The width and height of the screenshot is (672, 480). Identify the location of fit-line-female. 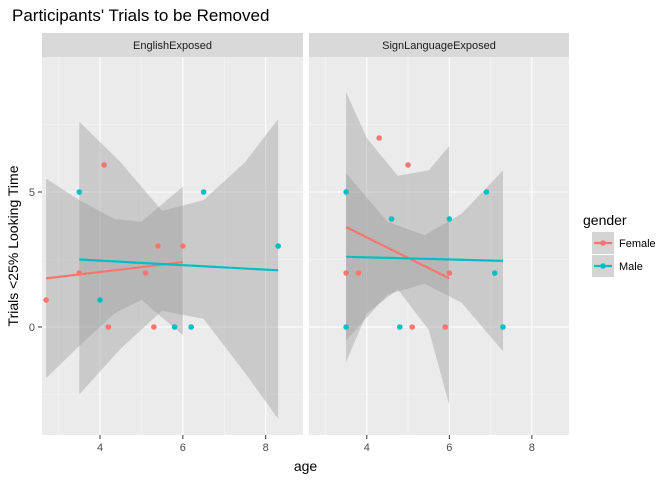
(397, 253).